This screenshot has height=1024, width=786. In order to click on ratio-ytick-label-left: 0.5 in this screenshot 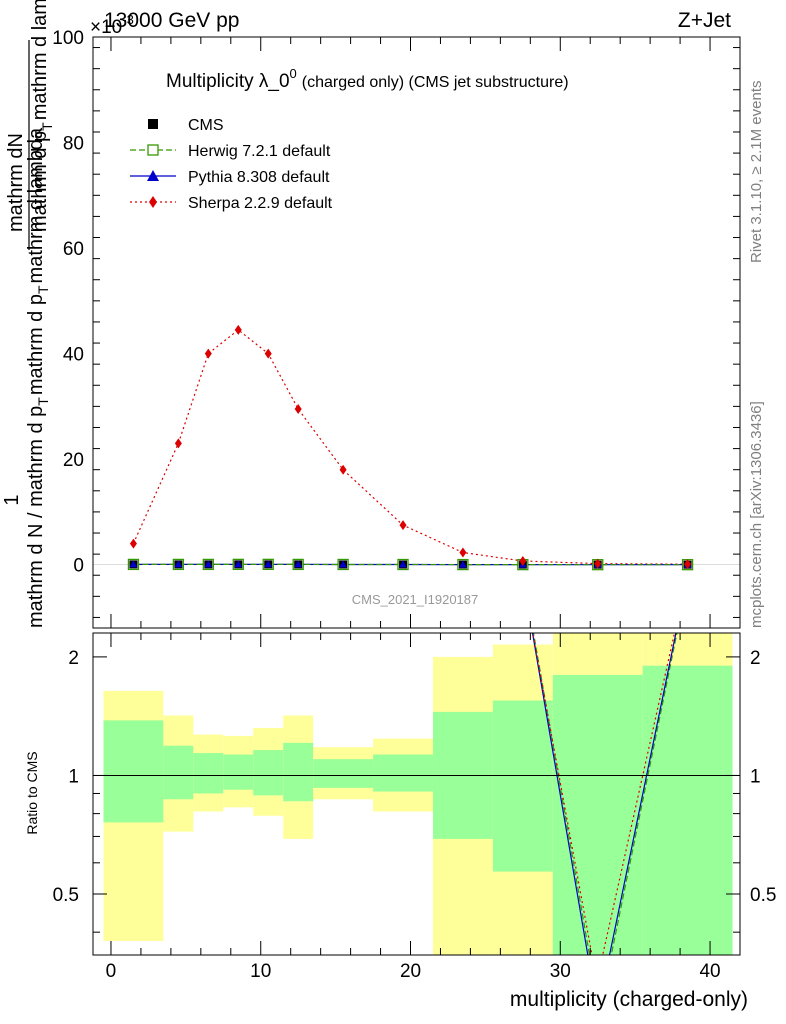, I will do `click(66, 895)`.